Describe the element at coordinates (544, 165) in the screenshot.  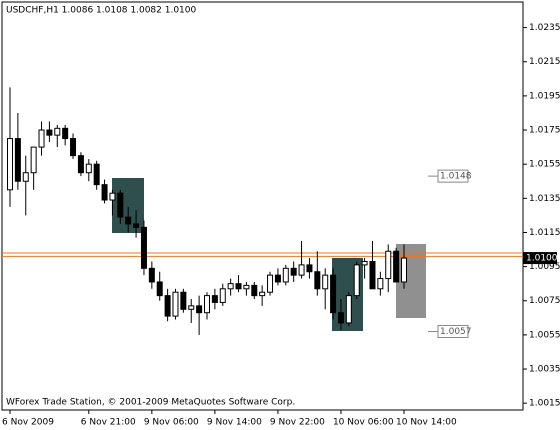
I see `y-tick-label: 1.0155` at that location.